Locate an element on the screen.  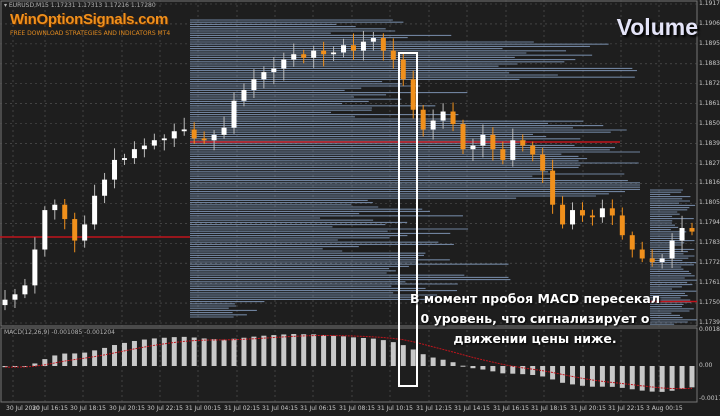
time-tick-label: 31 Jul 02:15 is located at coordinates (242, 408).